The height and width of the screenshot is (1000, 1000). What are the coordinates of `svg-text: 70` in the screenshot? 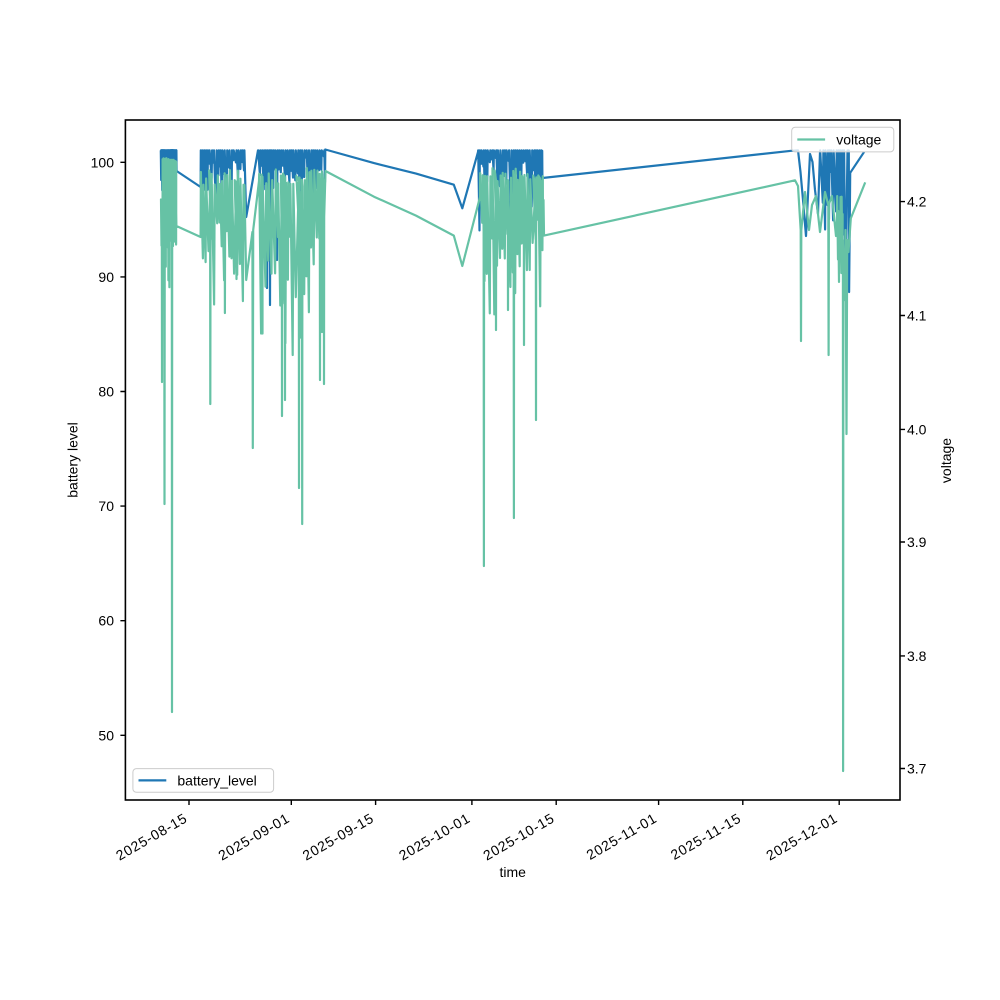 It's located at (106, 506).